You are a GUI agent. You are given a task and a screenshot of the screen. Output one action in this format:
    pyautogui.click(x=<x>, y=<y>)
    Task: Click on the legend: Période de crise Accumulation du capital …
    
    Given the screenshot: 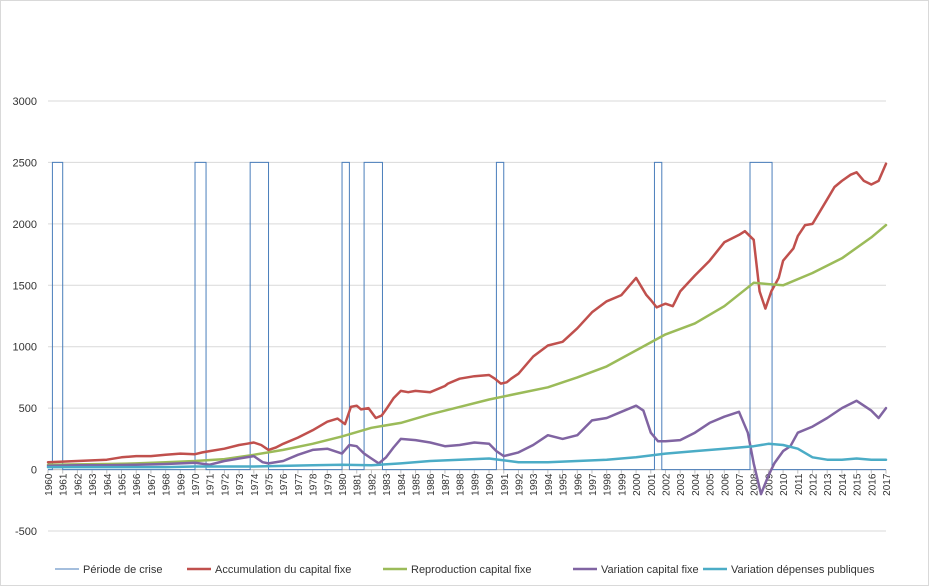 What is the action you would take?
    pyautogui.click(x=465, y=570)
    